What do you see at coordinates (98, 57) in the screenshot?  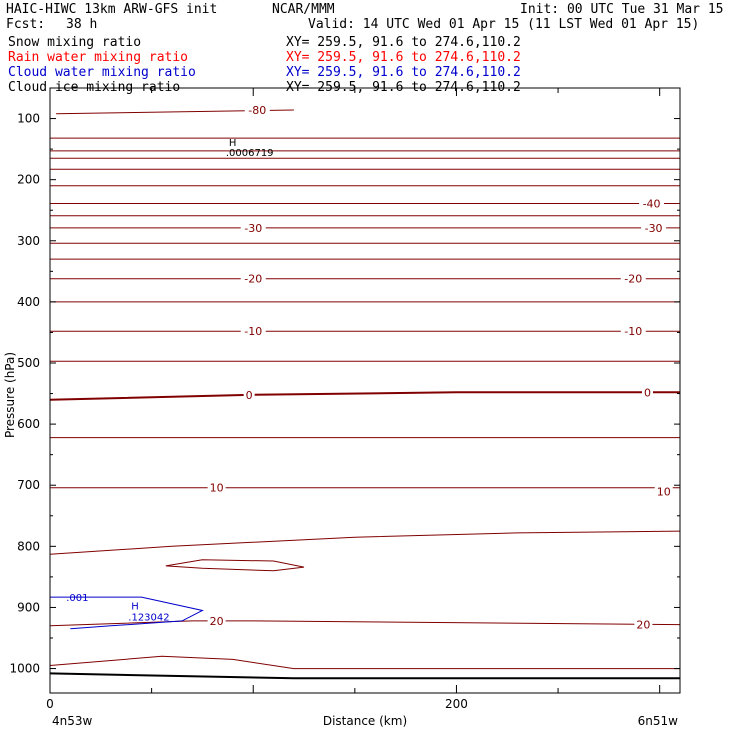 I see `field-name-rain: Rain water mixing ratio` at bounding box center [98, 57].